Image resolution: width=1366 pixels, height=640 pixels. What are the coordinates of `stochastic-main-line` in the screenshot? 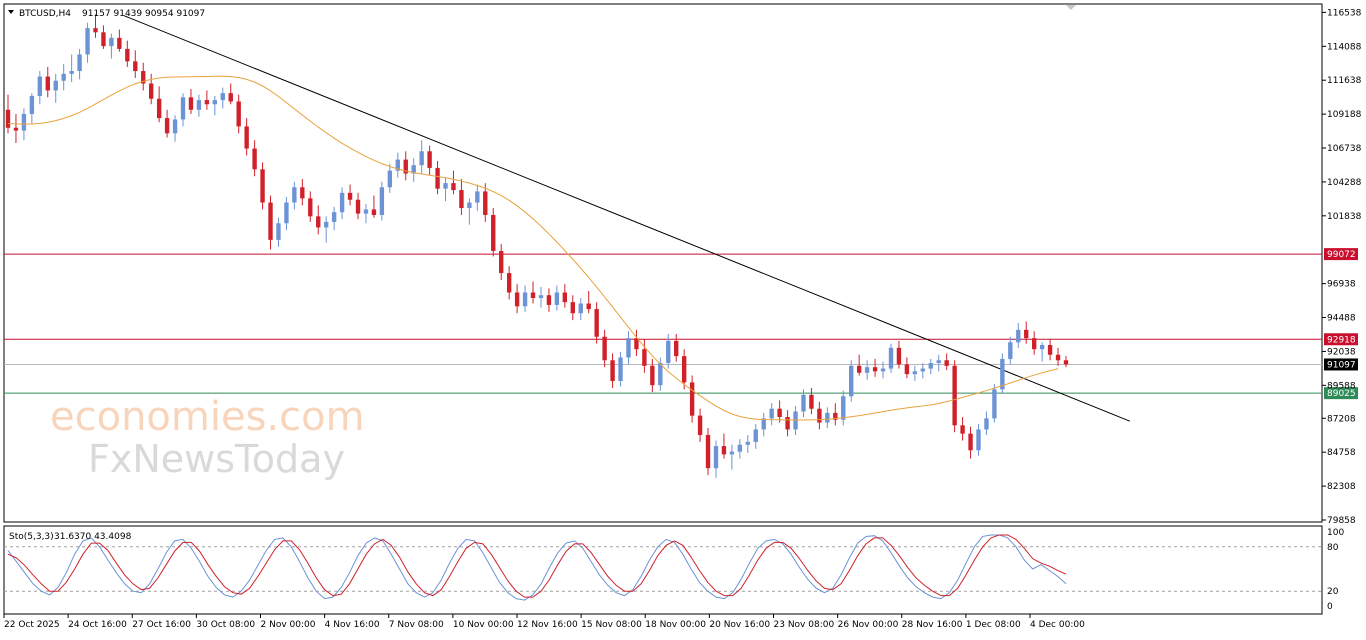 It's located at (537, 567).